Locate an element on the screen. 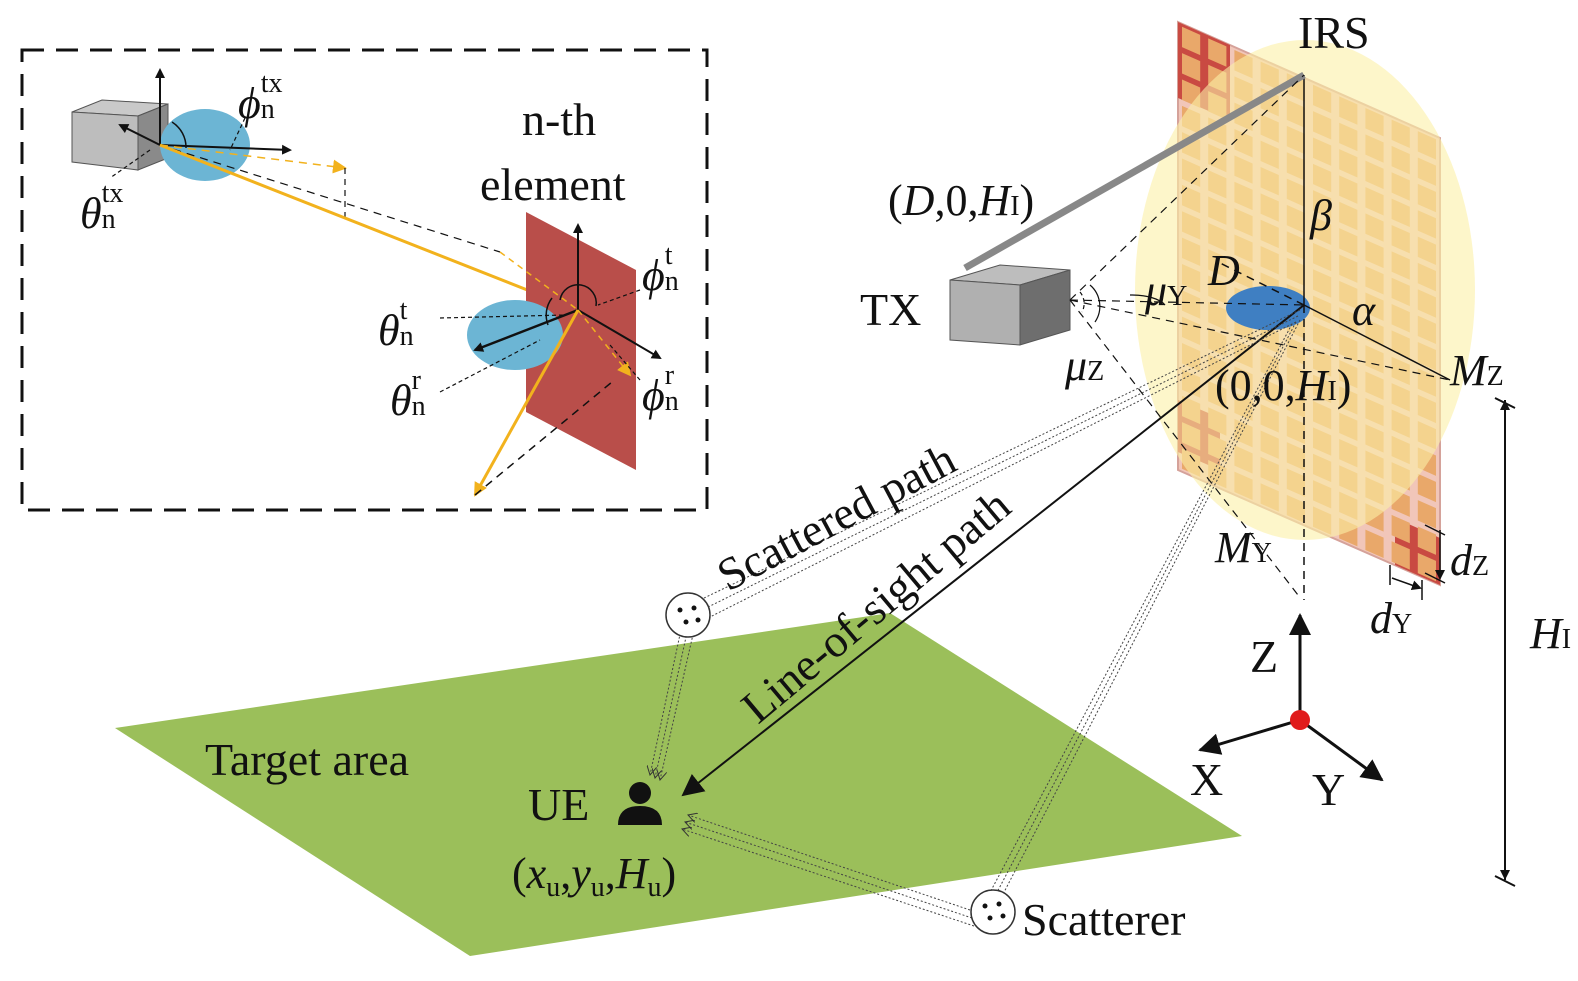 The width and height of the screenshot is (1578, 981). nth-element-label-2: element is located at coordinates (553, 184).